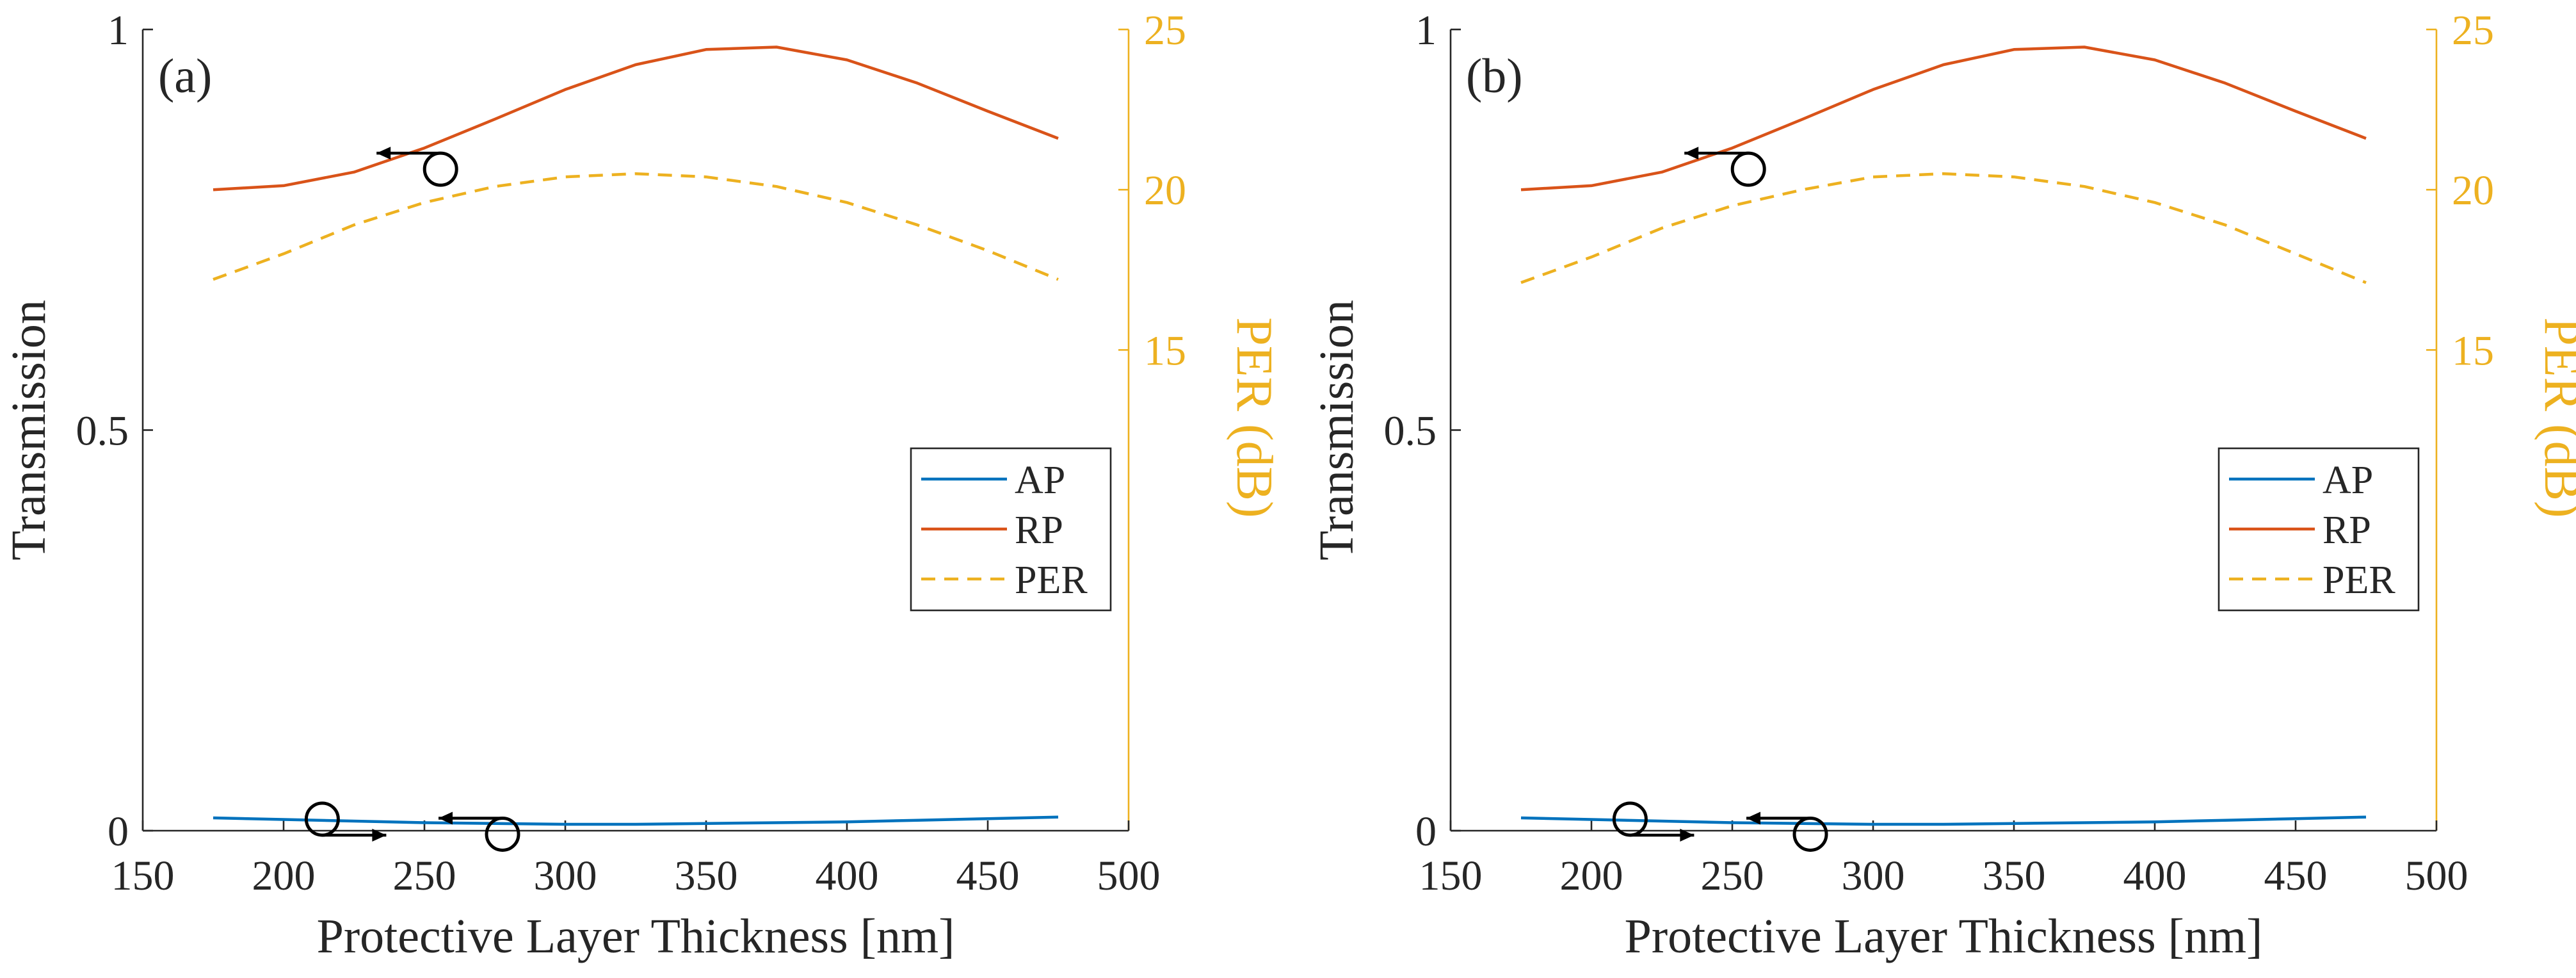 The height and width of the screenshot is (978, 2576). Describe the element at coordinates (1494, 76) in the screenshot. I see `panel-label: (b)` at that location.